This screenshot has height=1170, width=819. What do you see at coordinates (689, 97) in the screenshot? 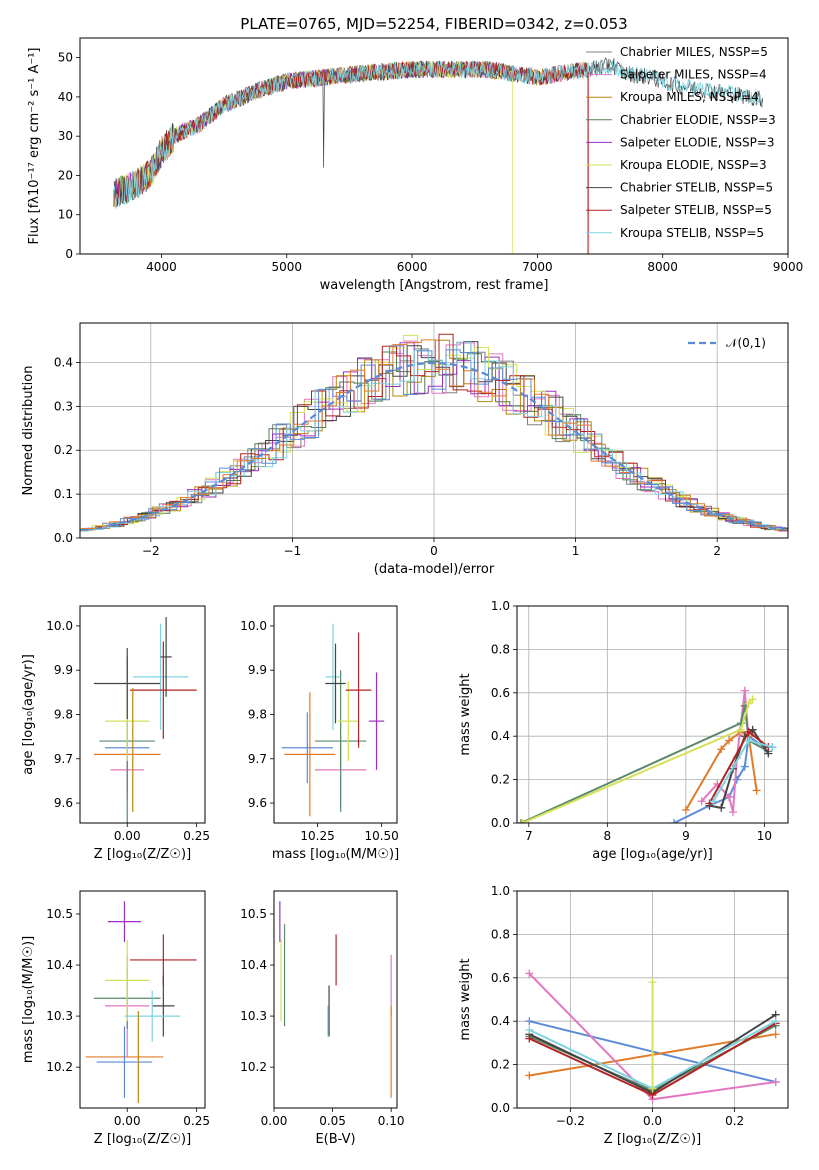
I see `legend-entry: Kroupa MILES, NSSP=4` at bounding box center [689, 97].